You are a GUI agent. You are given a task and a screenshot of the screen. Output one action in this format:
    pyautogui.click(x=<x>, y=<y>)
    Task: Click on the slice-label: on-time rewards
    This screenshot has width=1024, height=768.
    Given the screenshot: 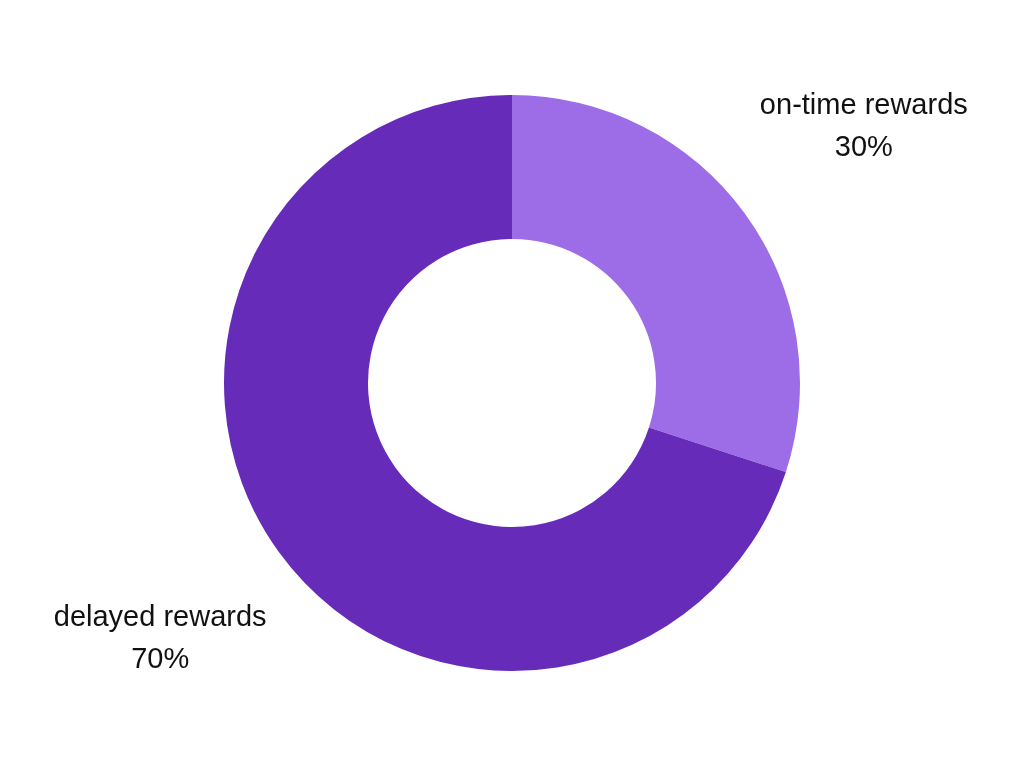 What is the action you would take?
    pyautogui.click(x=863, y=104)
    